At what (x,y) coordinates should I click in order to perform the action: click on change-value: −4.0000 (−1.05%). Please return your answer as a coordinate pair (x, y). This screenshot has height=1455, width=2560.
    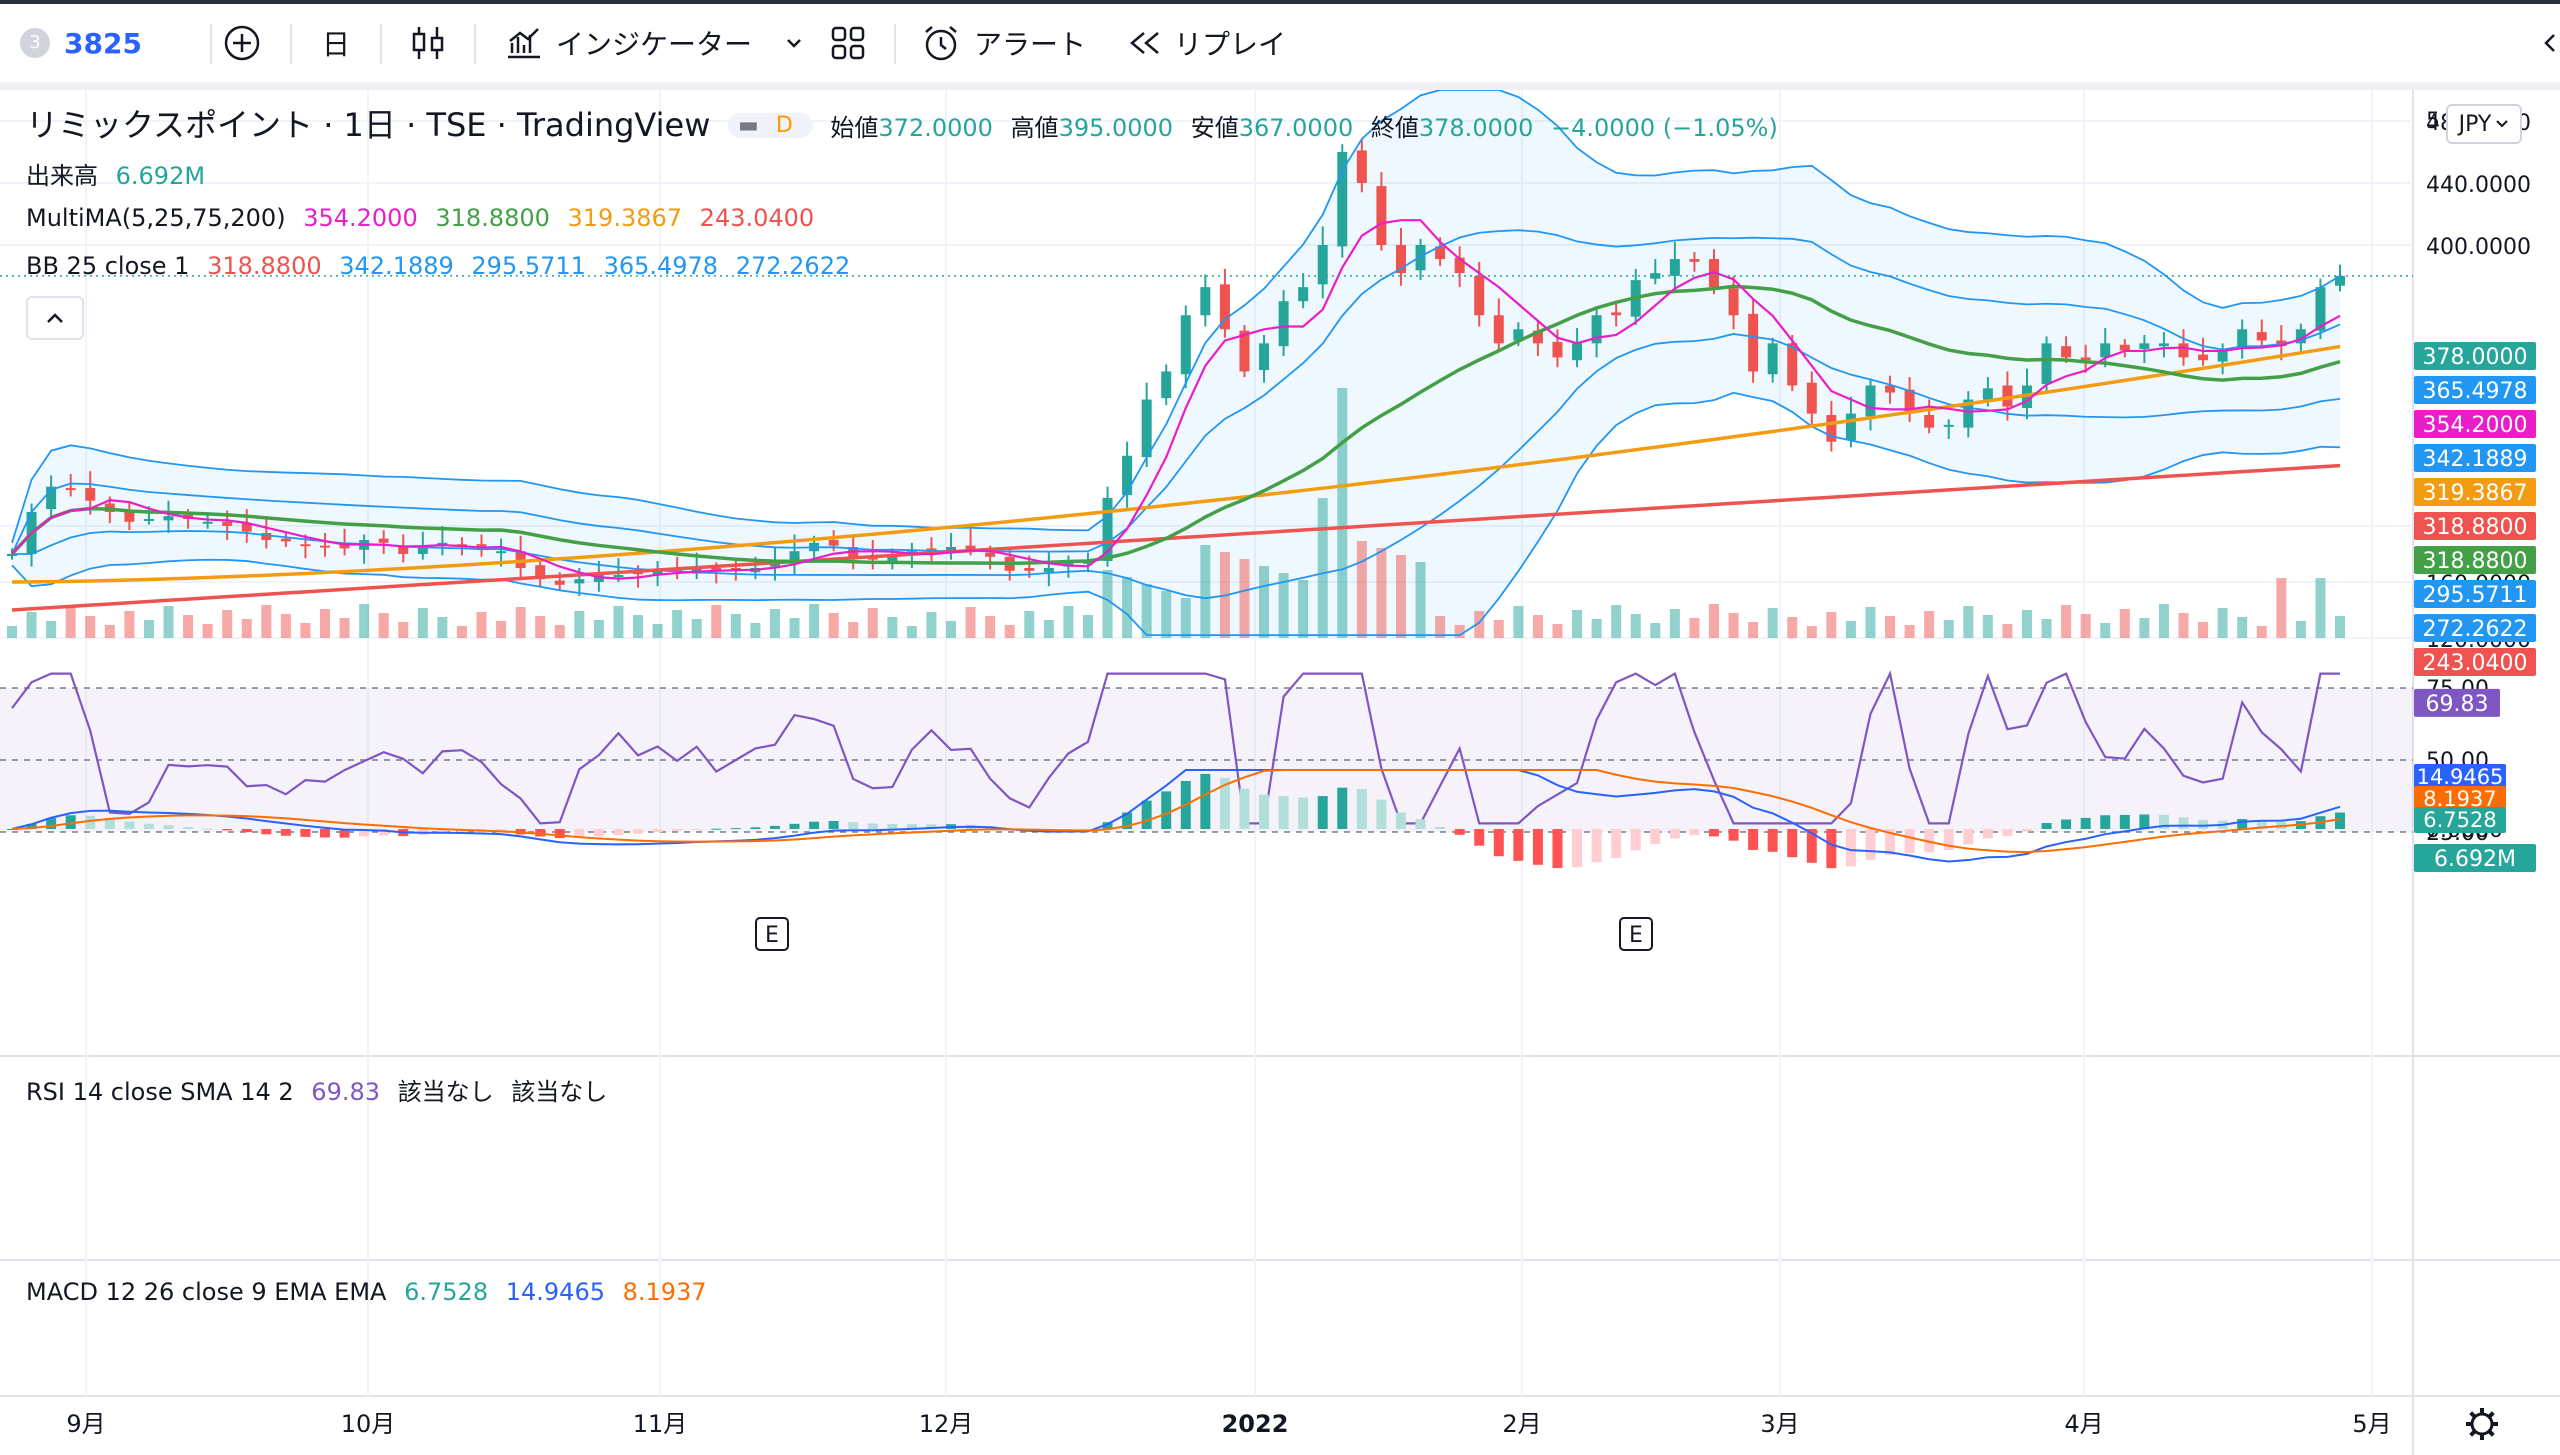
    Looking at the image, I should click on (1664, 128).